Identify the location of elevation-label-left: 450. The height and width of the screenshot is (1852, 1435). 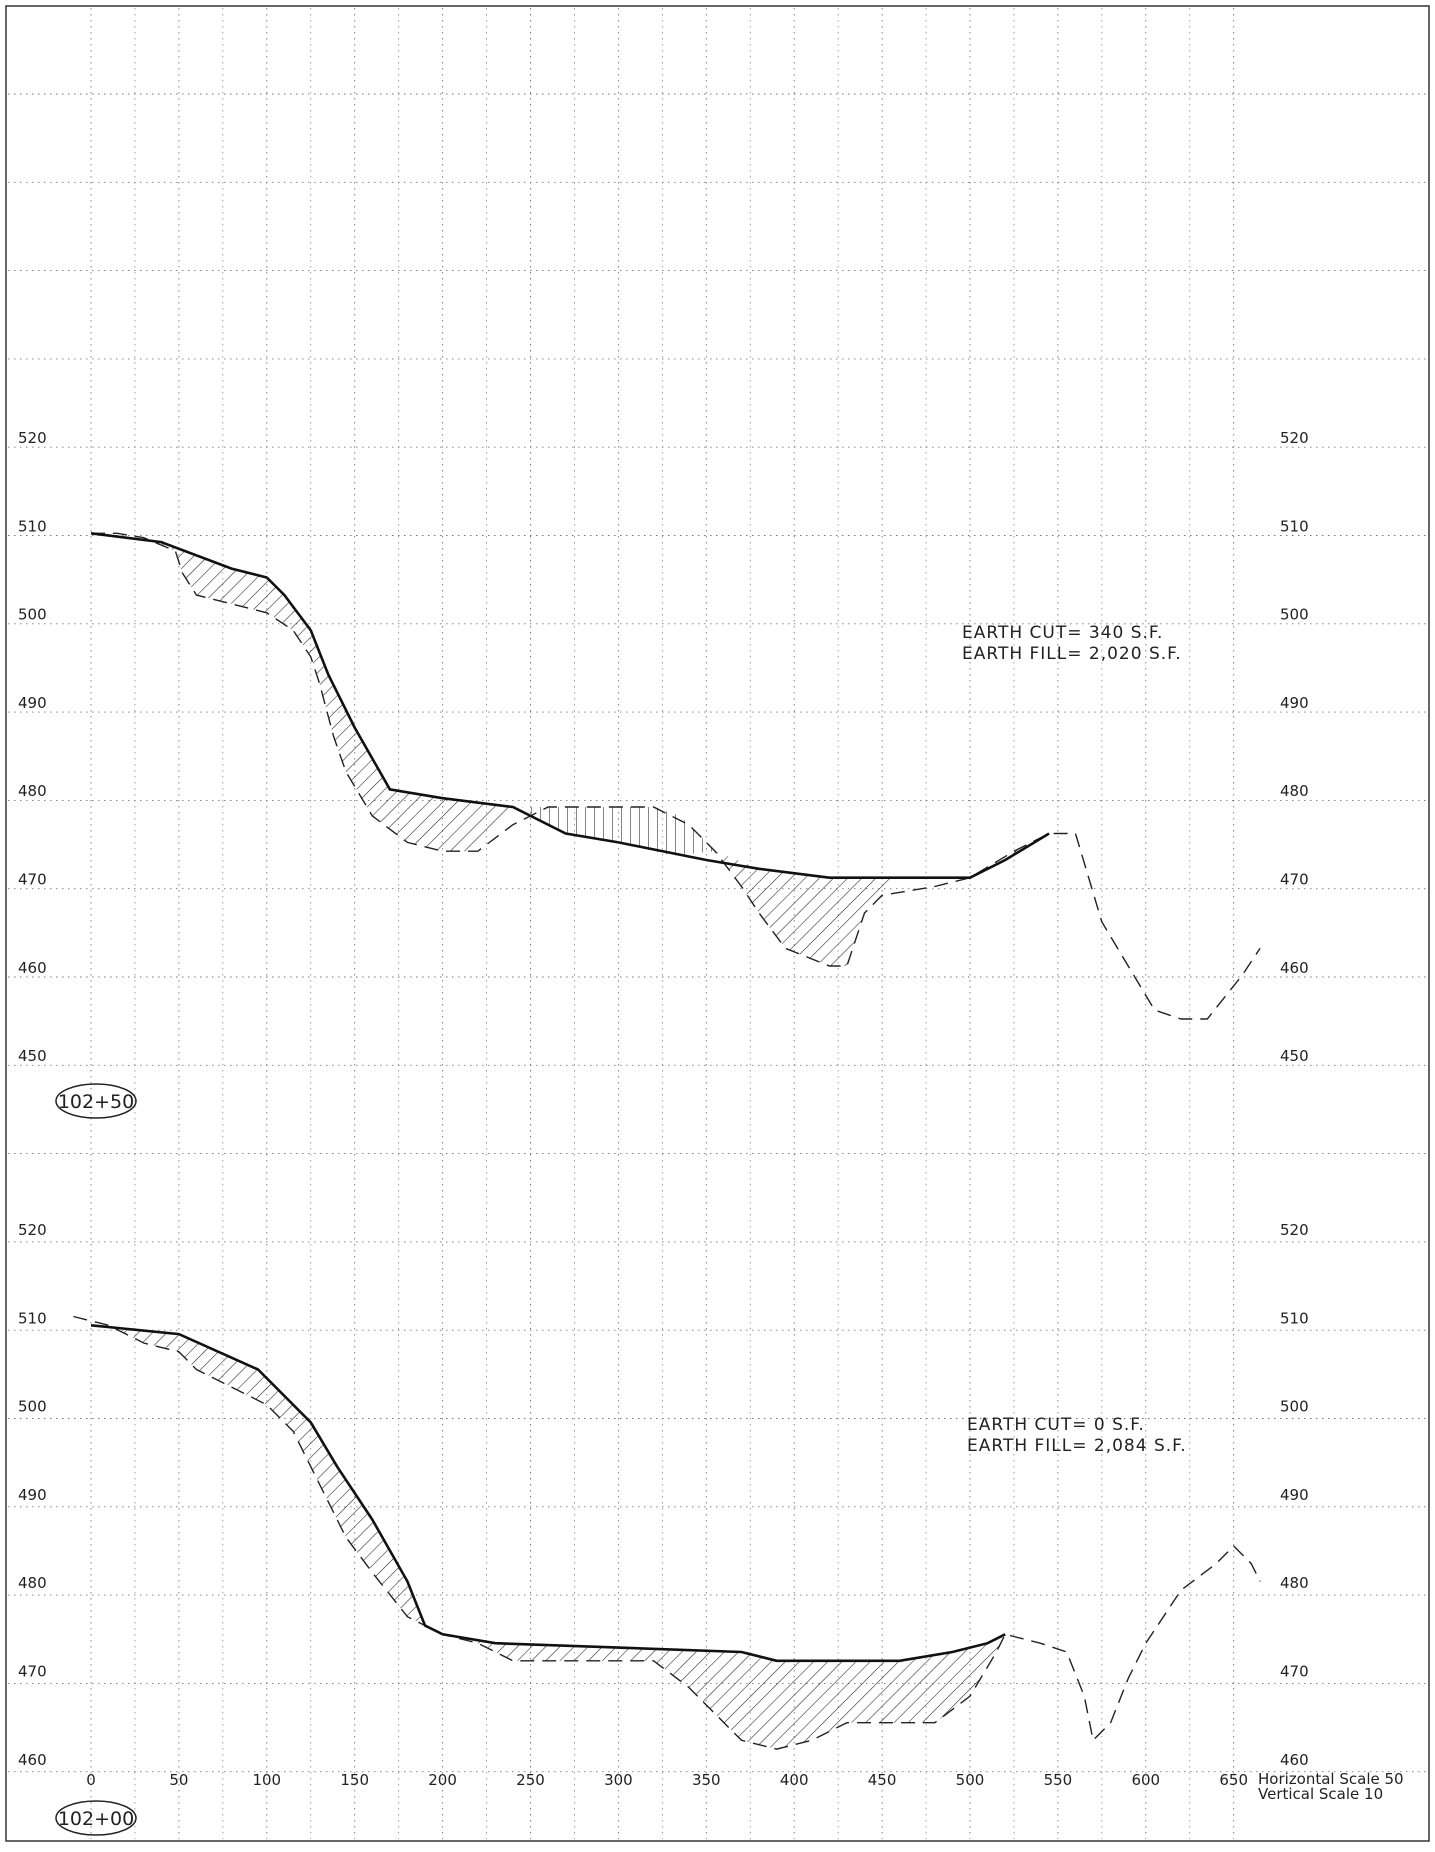
(32, 1056).